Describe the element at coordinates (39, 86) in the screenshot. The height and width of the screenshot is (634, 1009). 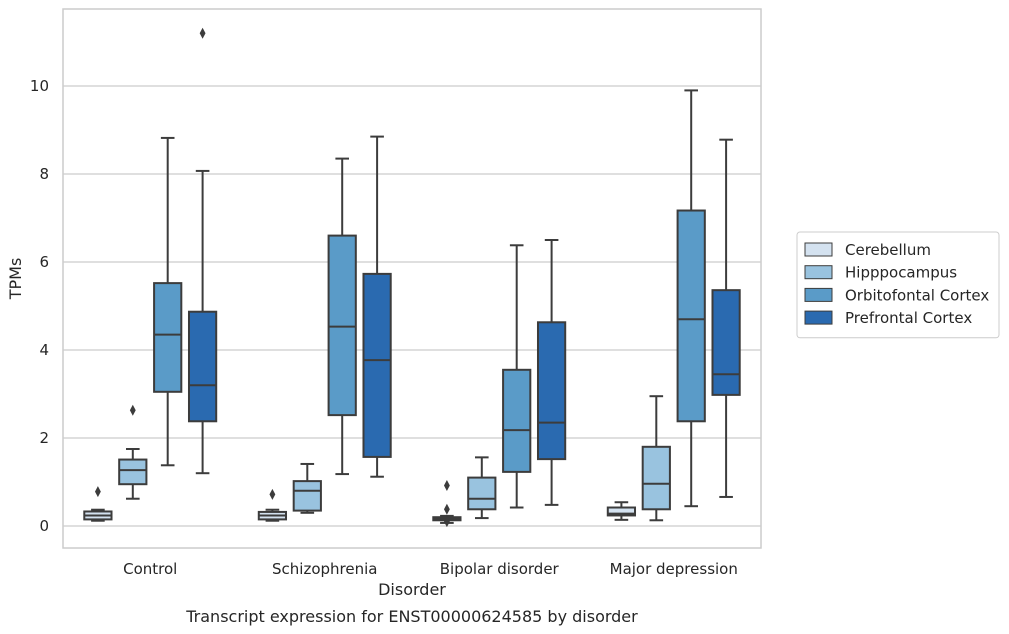
I see `y-tick-label: 10` at that location.